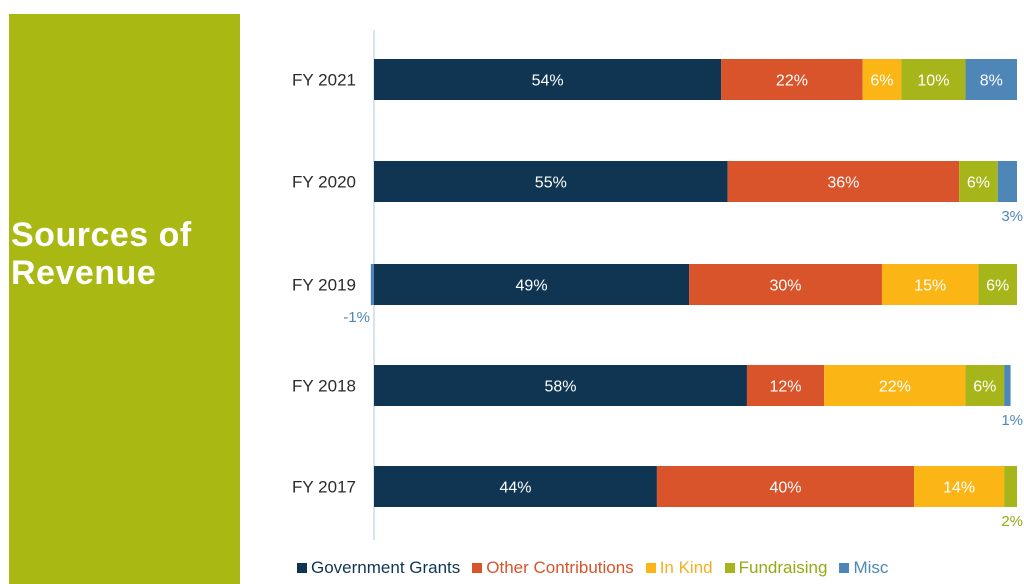 The image size is (1024, 584). What do you see at coordinates (1012, 521) in the screenshot?
I see `data-label: 2%` at bounding box center [1012, 521].